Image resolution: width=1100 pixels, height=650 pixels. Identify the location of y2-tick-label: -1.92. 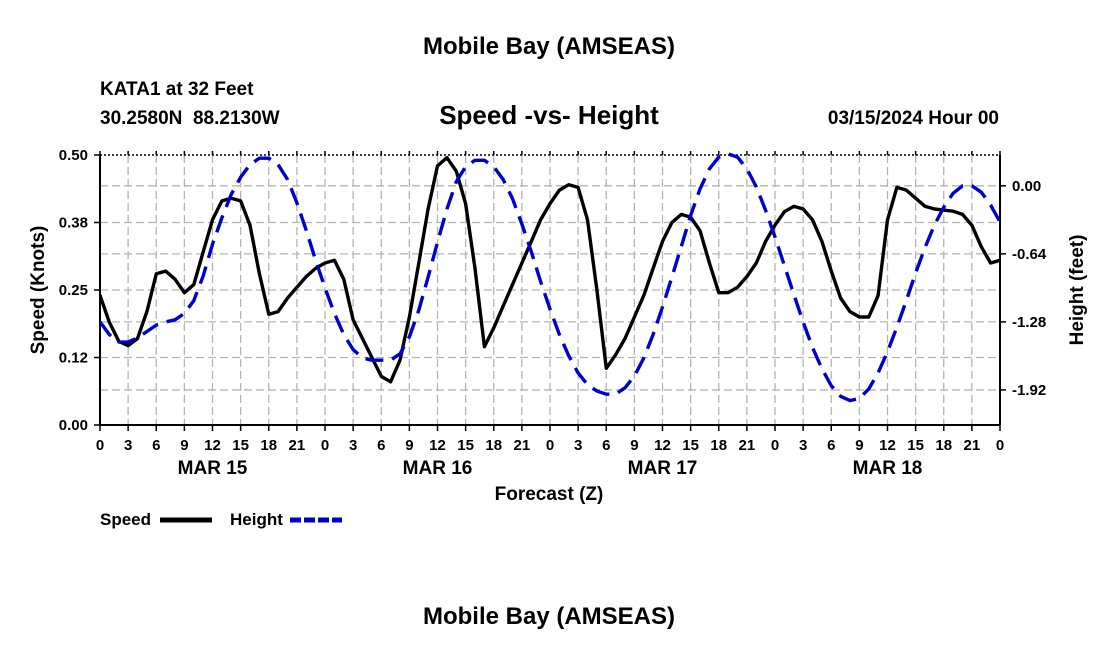
(1029, 390).